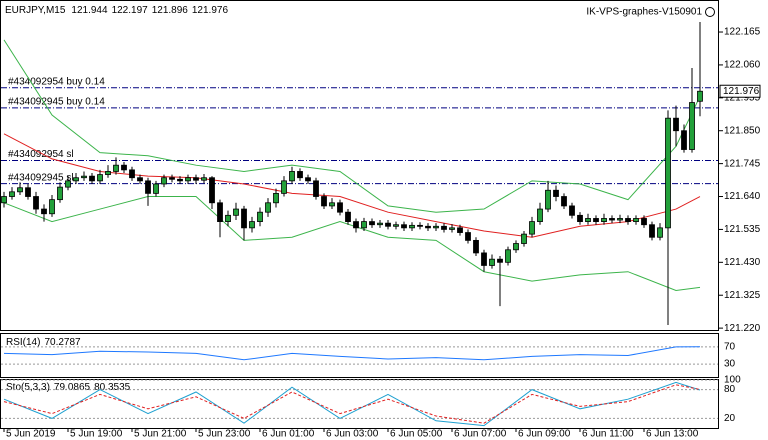 This screenshot has height=440, width=768. Describe the element at coordinates (62, 342) in the screenshot. I see `rsi-value: 70.2787` at that location.